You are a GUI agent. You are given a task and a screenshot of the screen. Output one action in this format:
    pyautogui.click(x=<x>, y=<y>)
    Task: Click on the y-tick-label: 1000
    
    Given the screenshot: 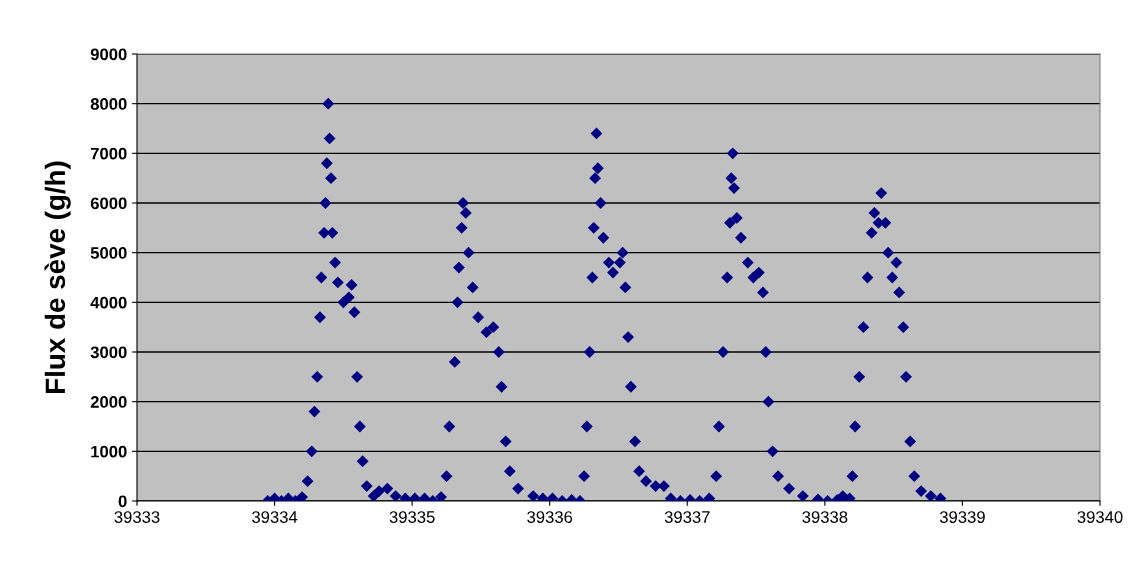 What is the action you would take?
    pyautogui.click(x=109, y=451)
    